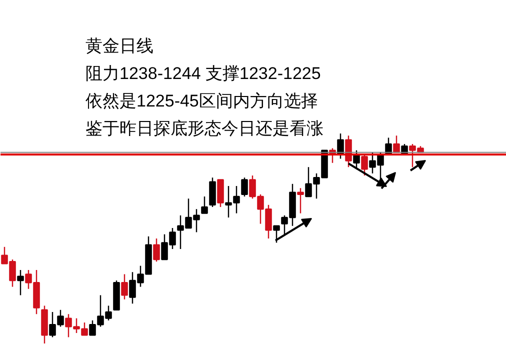 Image resolution: width=506 pixels, height=354 pixels. I want to click on chart-title: 黄金日线, so click(120, 46).